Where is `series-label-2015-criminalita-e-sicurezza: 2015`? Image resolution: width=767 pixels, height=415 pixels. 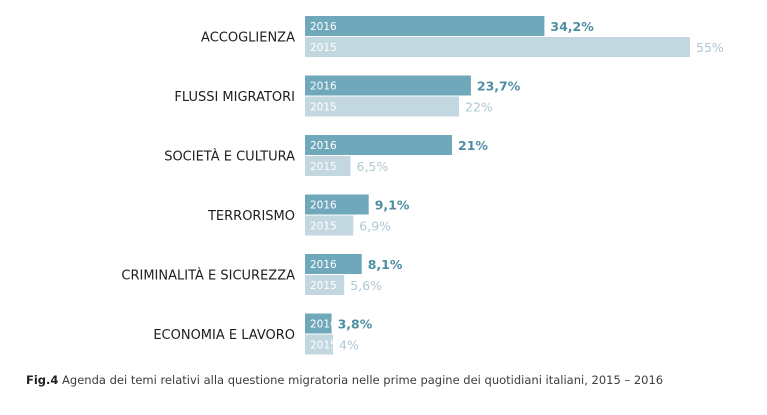
series-label-2015-criminalita-e-sicurezza: 2015 is located at coordinates (323, 286).